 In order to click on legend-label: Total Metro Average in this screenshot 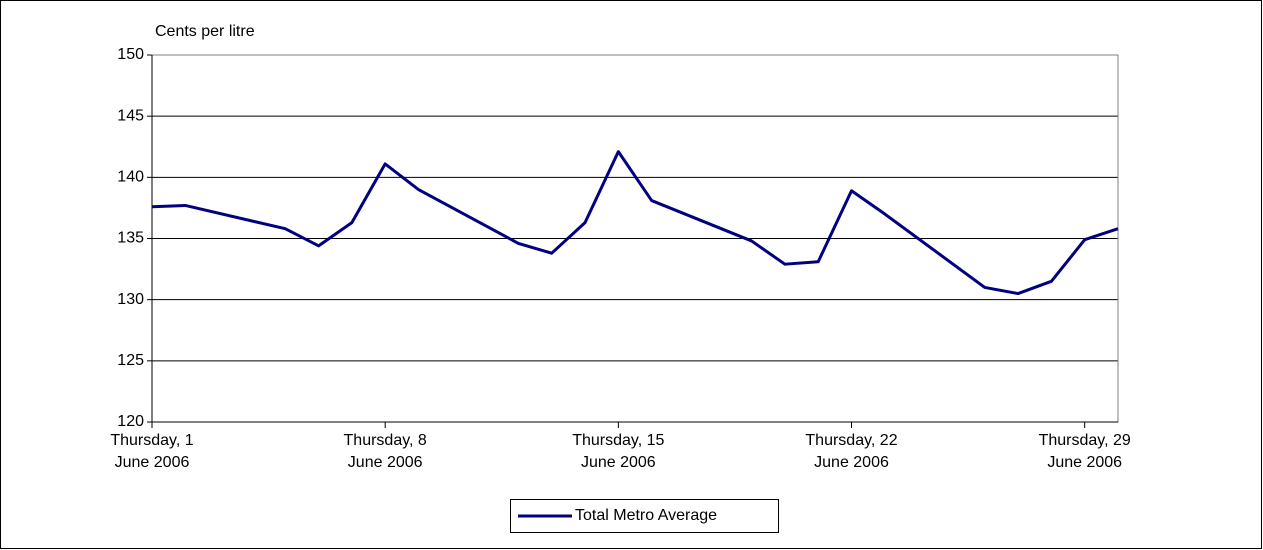, I will do `click(646, 515)`.